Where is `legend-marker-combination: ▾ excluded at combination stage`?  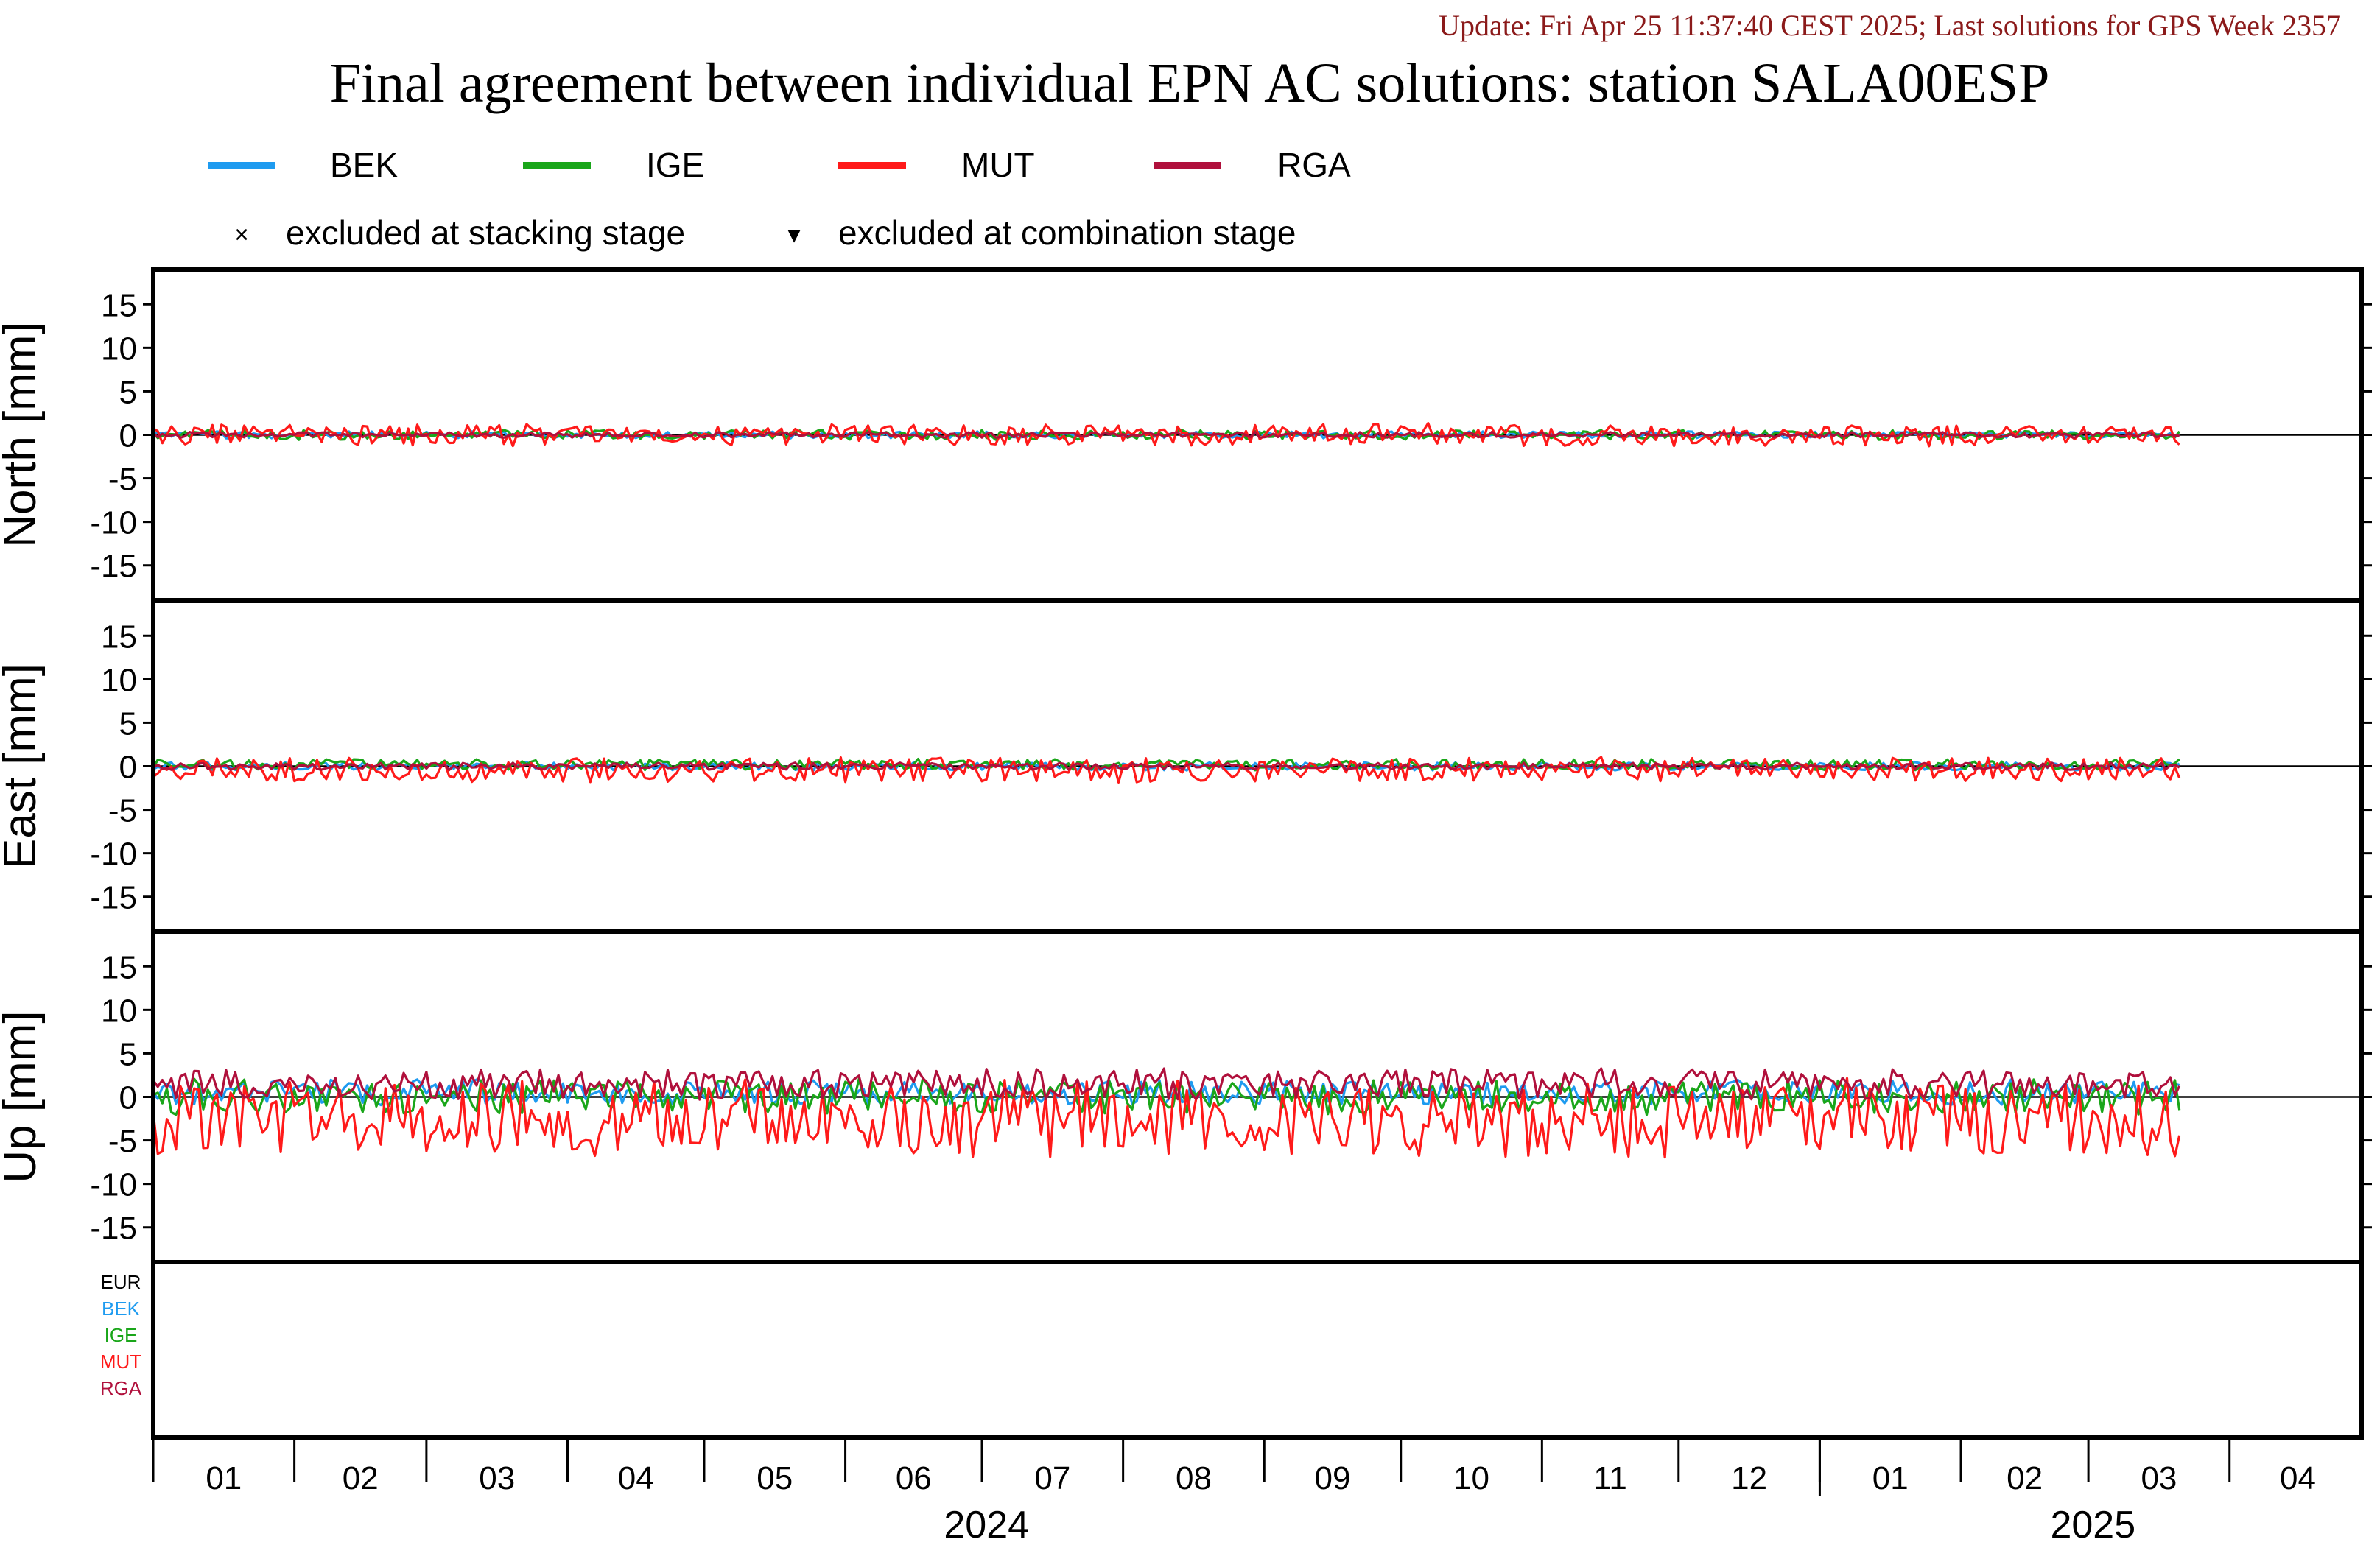
legend-marker-combination: ▾ excluded at combination stage is located at coordinates (1041, 233).